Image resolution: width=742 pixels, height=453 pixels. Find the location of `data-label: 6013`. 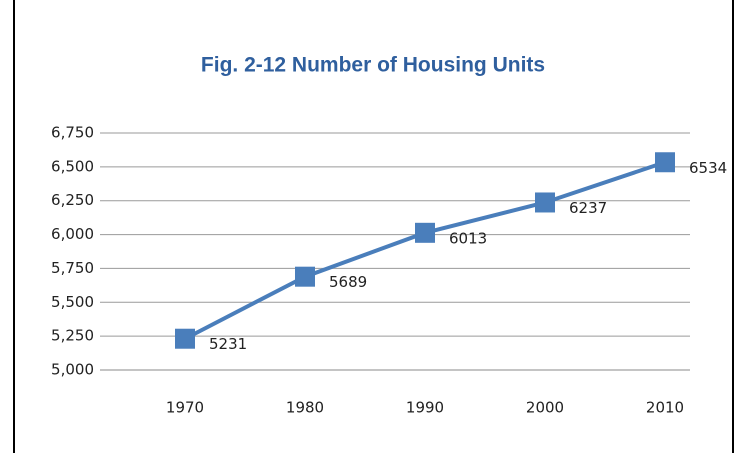

data-label: 6013 is located at coordinates (468, 238).